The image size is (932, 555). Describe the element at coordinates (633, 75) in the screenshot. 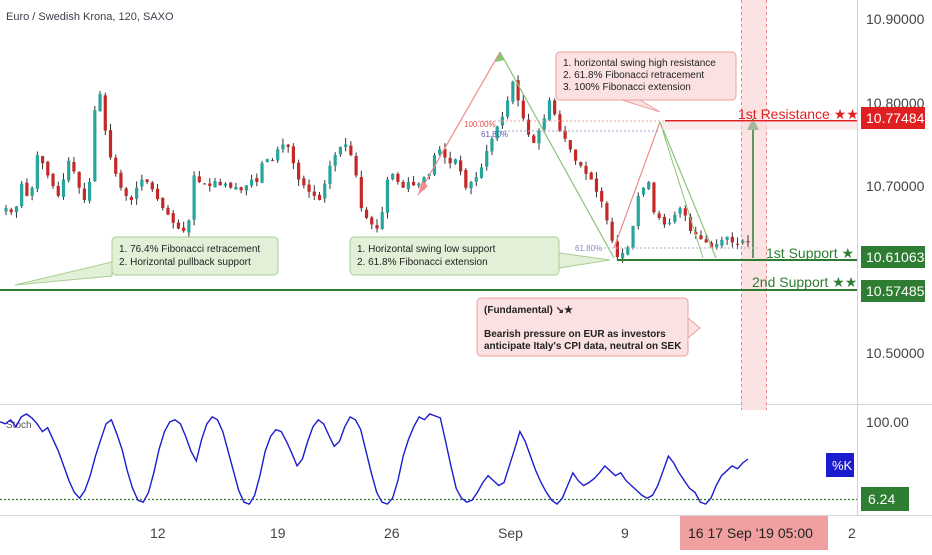

I see `callout-line: 2. 61.8% Fibonacci retracement` at that location.